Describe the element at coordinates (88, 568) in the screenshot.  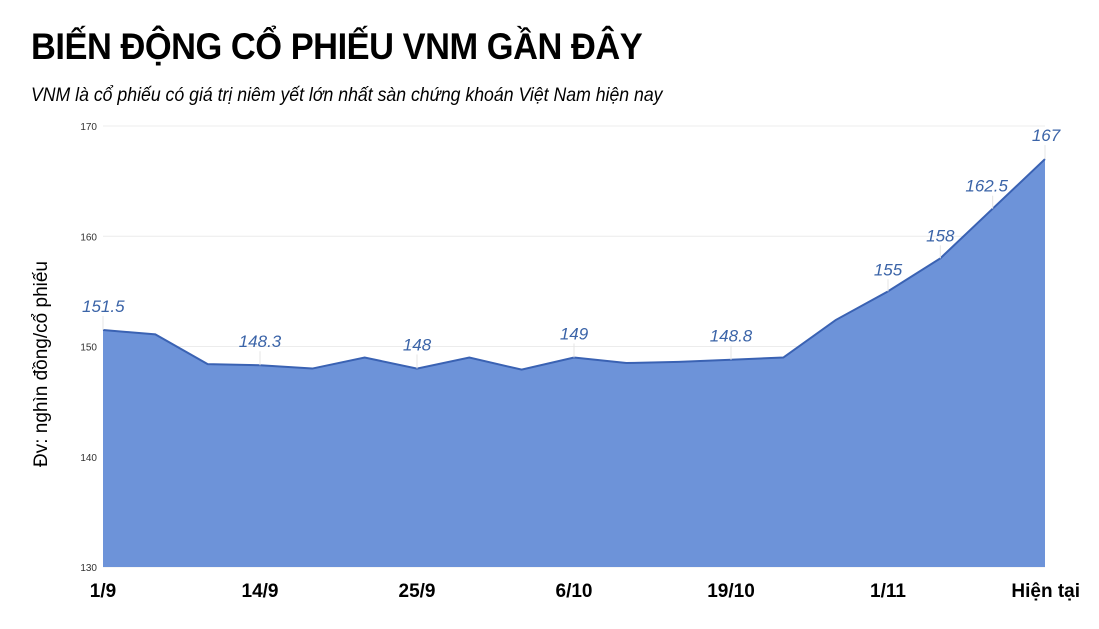
I see `y-tick-label: 130` at that location.